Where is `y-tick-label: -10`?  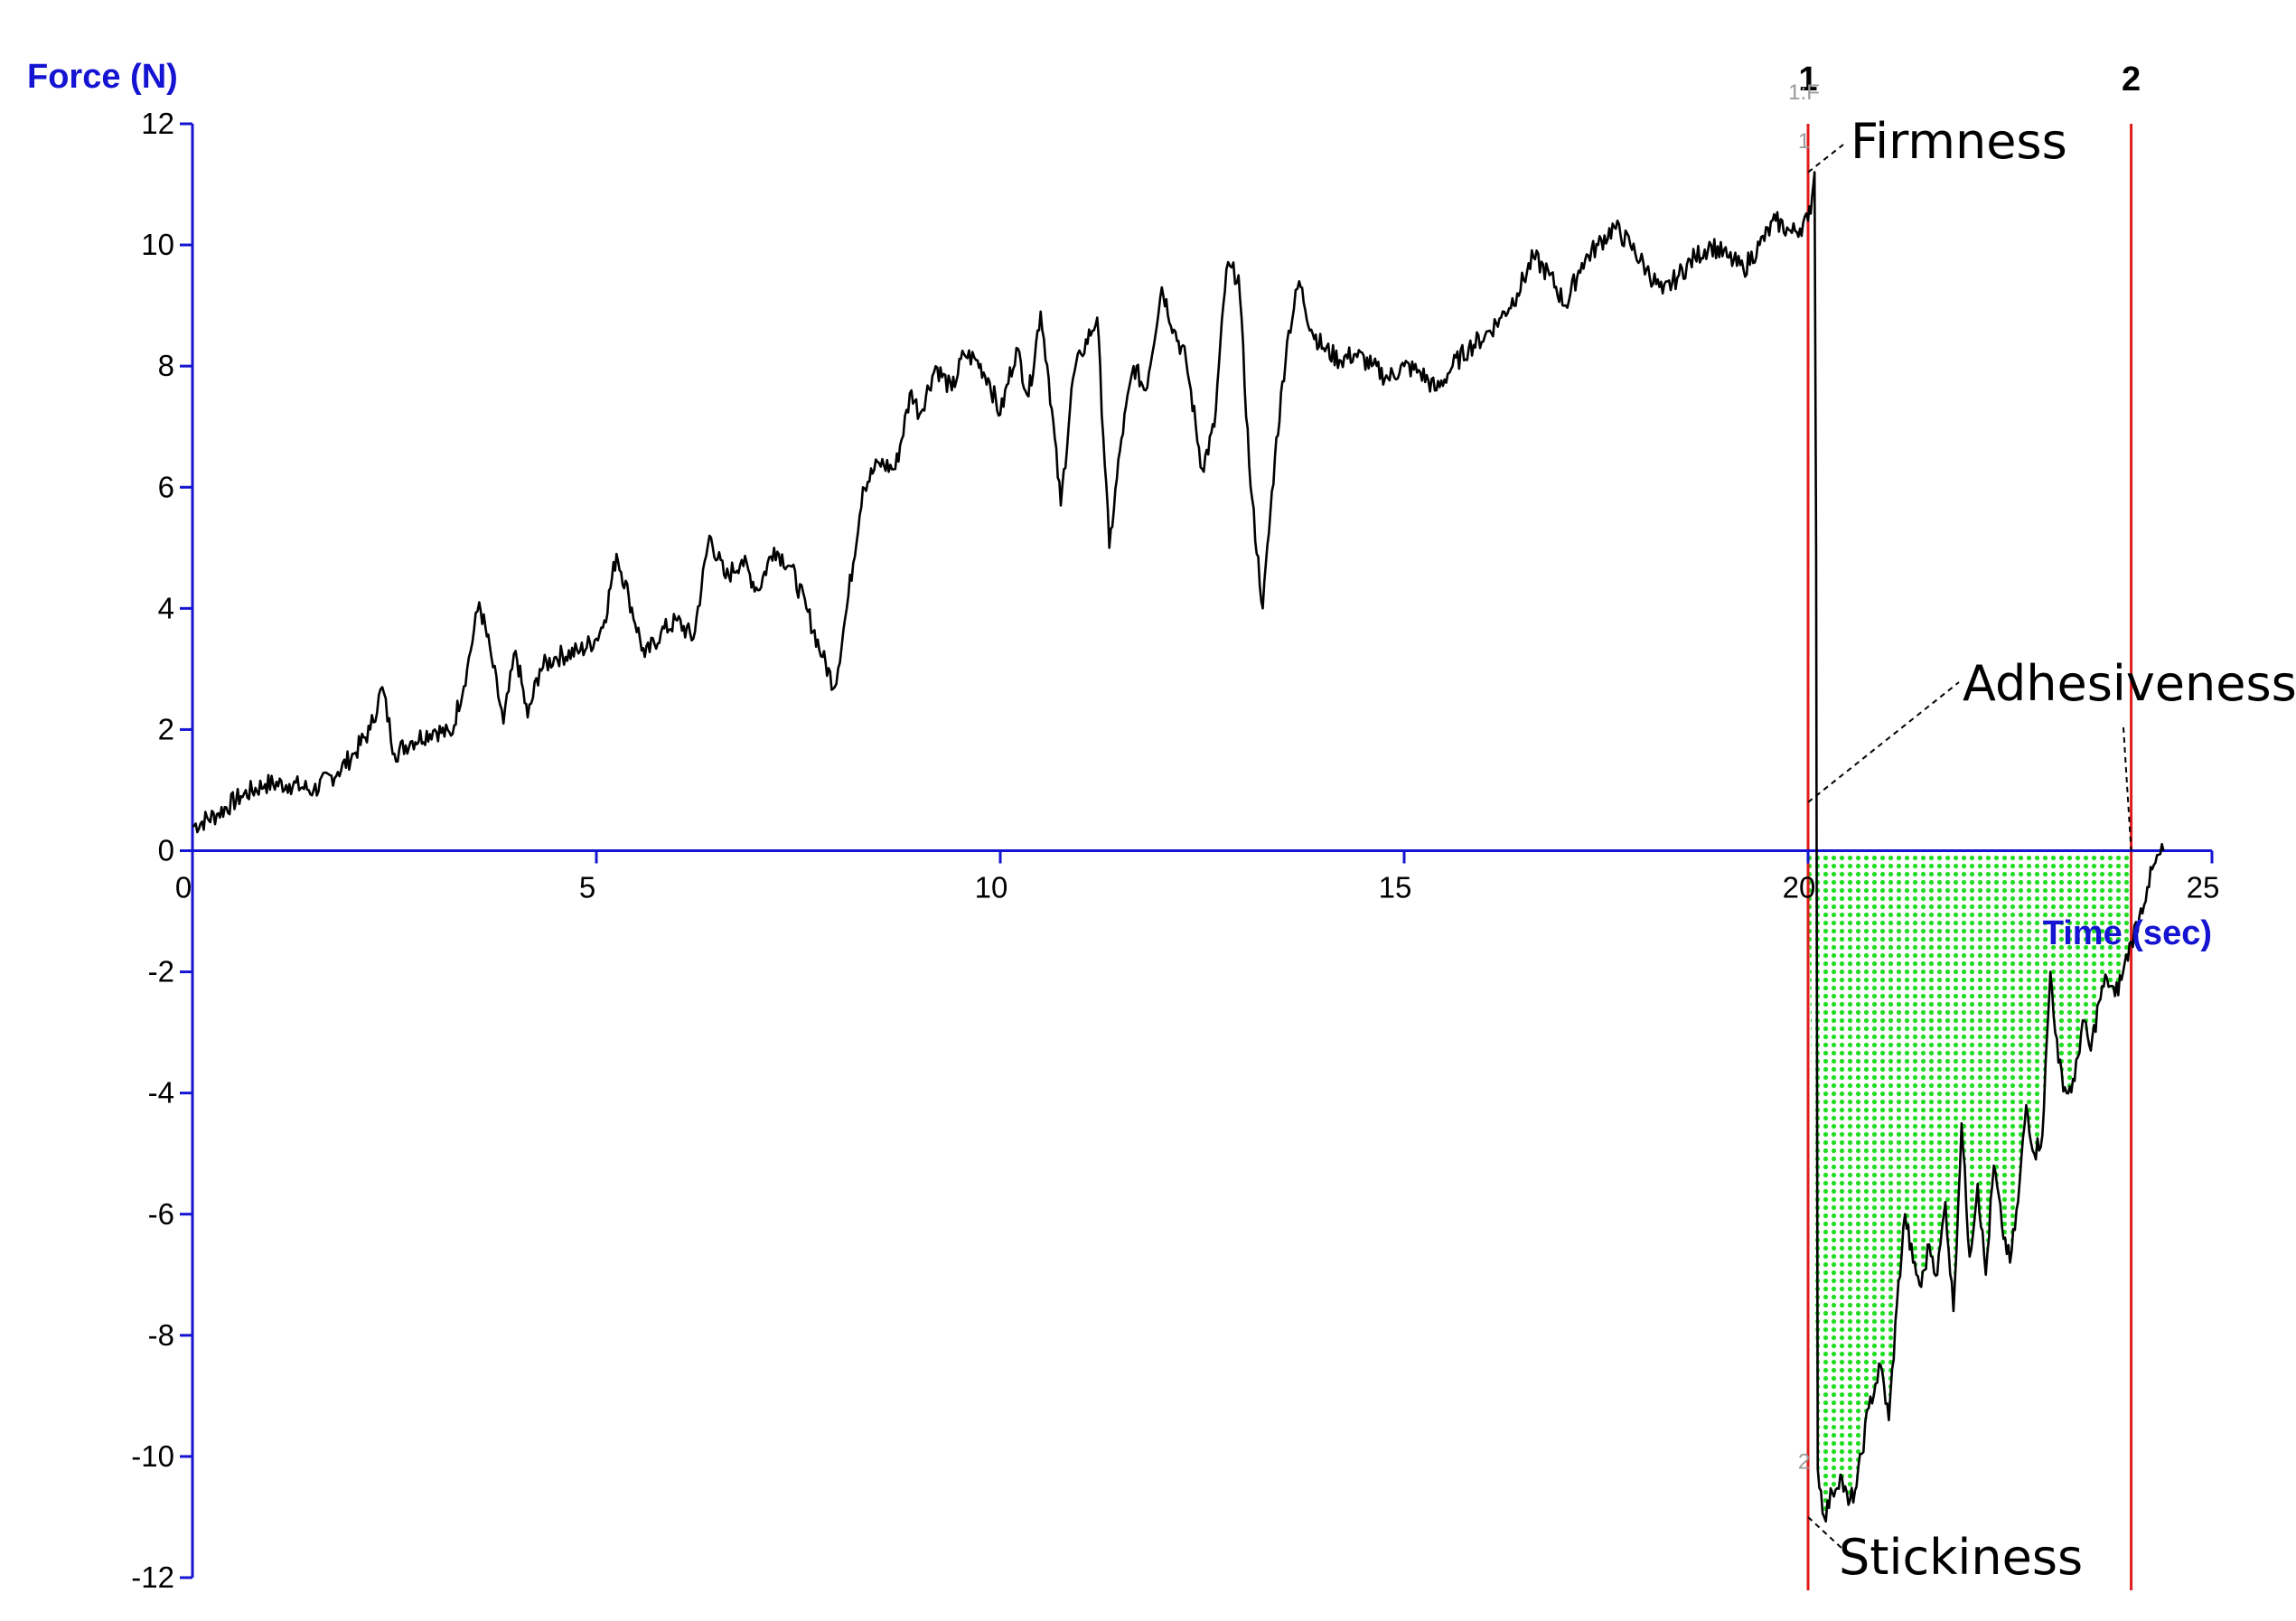
y-tick-label: -10 is located at coordinates (152, 1456).